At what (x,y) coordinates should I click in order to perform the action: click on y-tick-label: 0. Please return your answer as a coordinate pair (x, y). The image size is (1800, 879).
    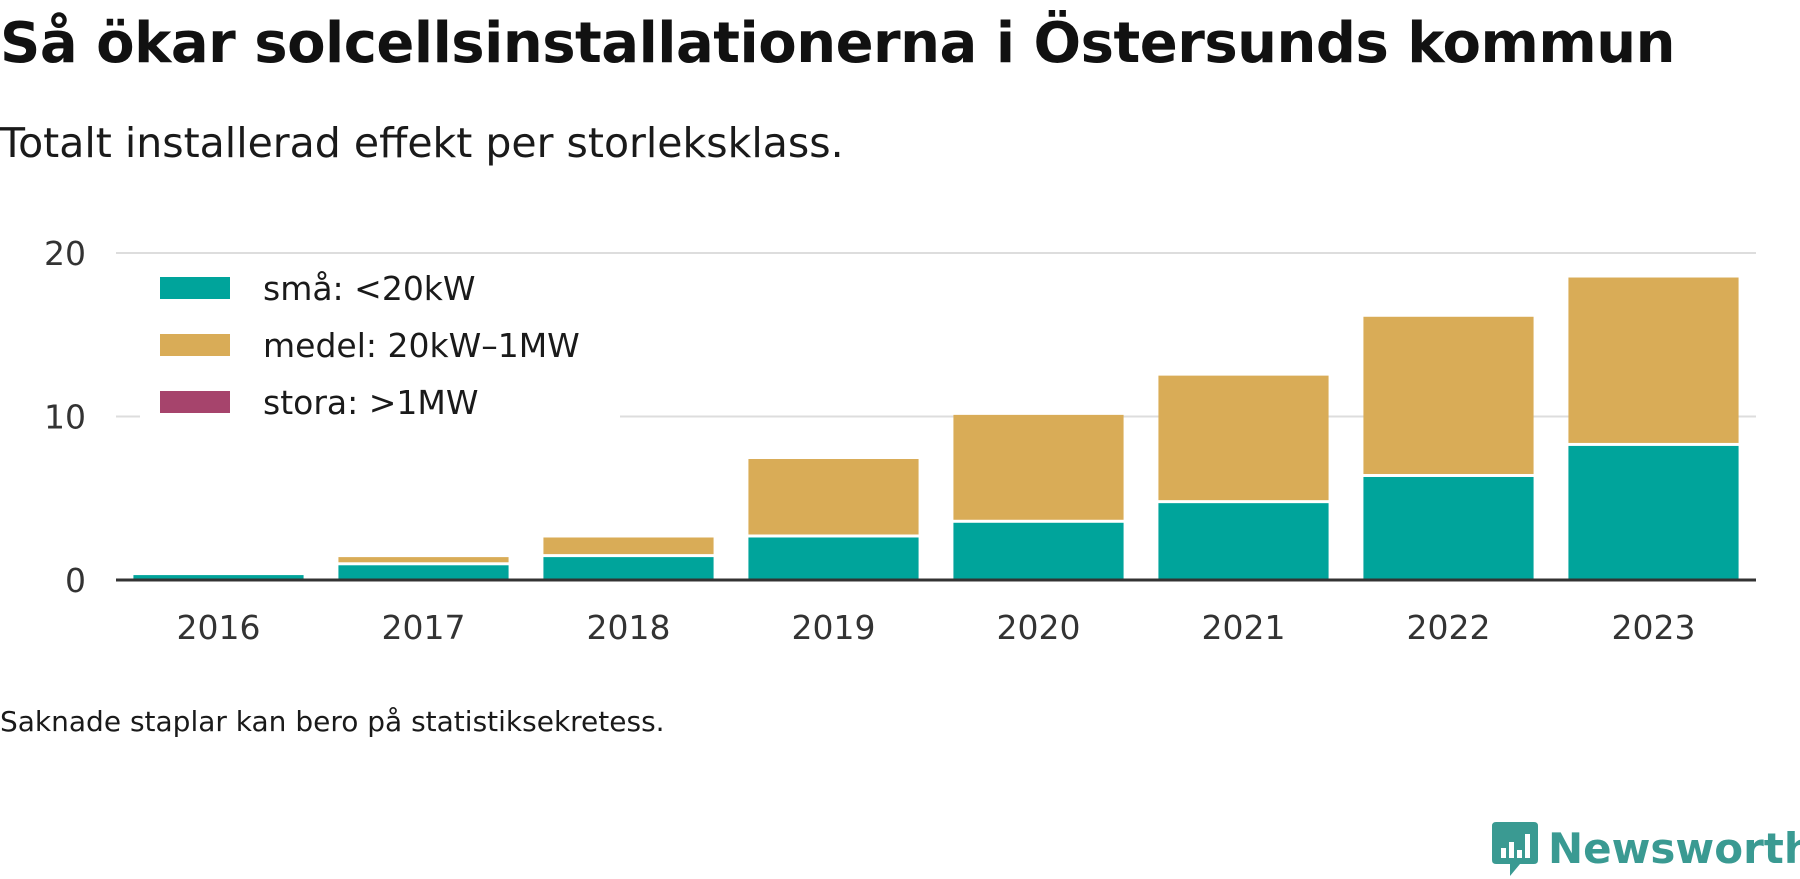
    Looking at the image, I should click on (75, 580).